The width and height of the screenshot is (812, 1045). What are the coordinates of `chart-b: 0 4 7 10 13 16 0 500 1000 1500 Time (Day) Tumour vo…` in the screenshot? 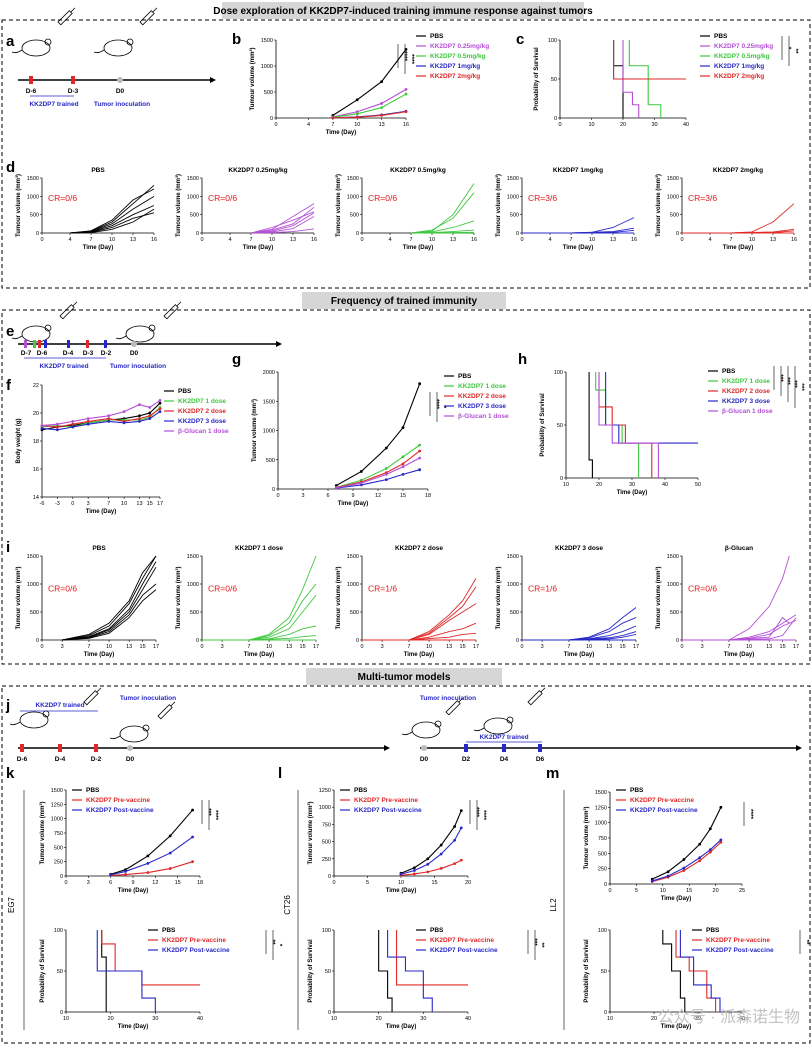 It's located at (369, 84).